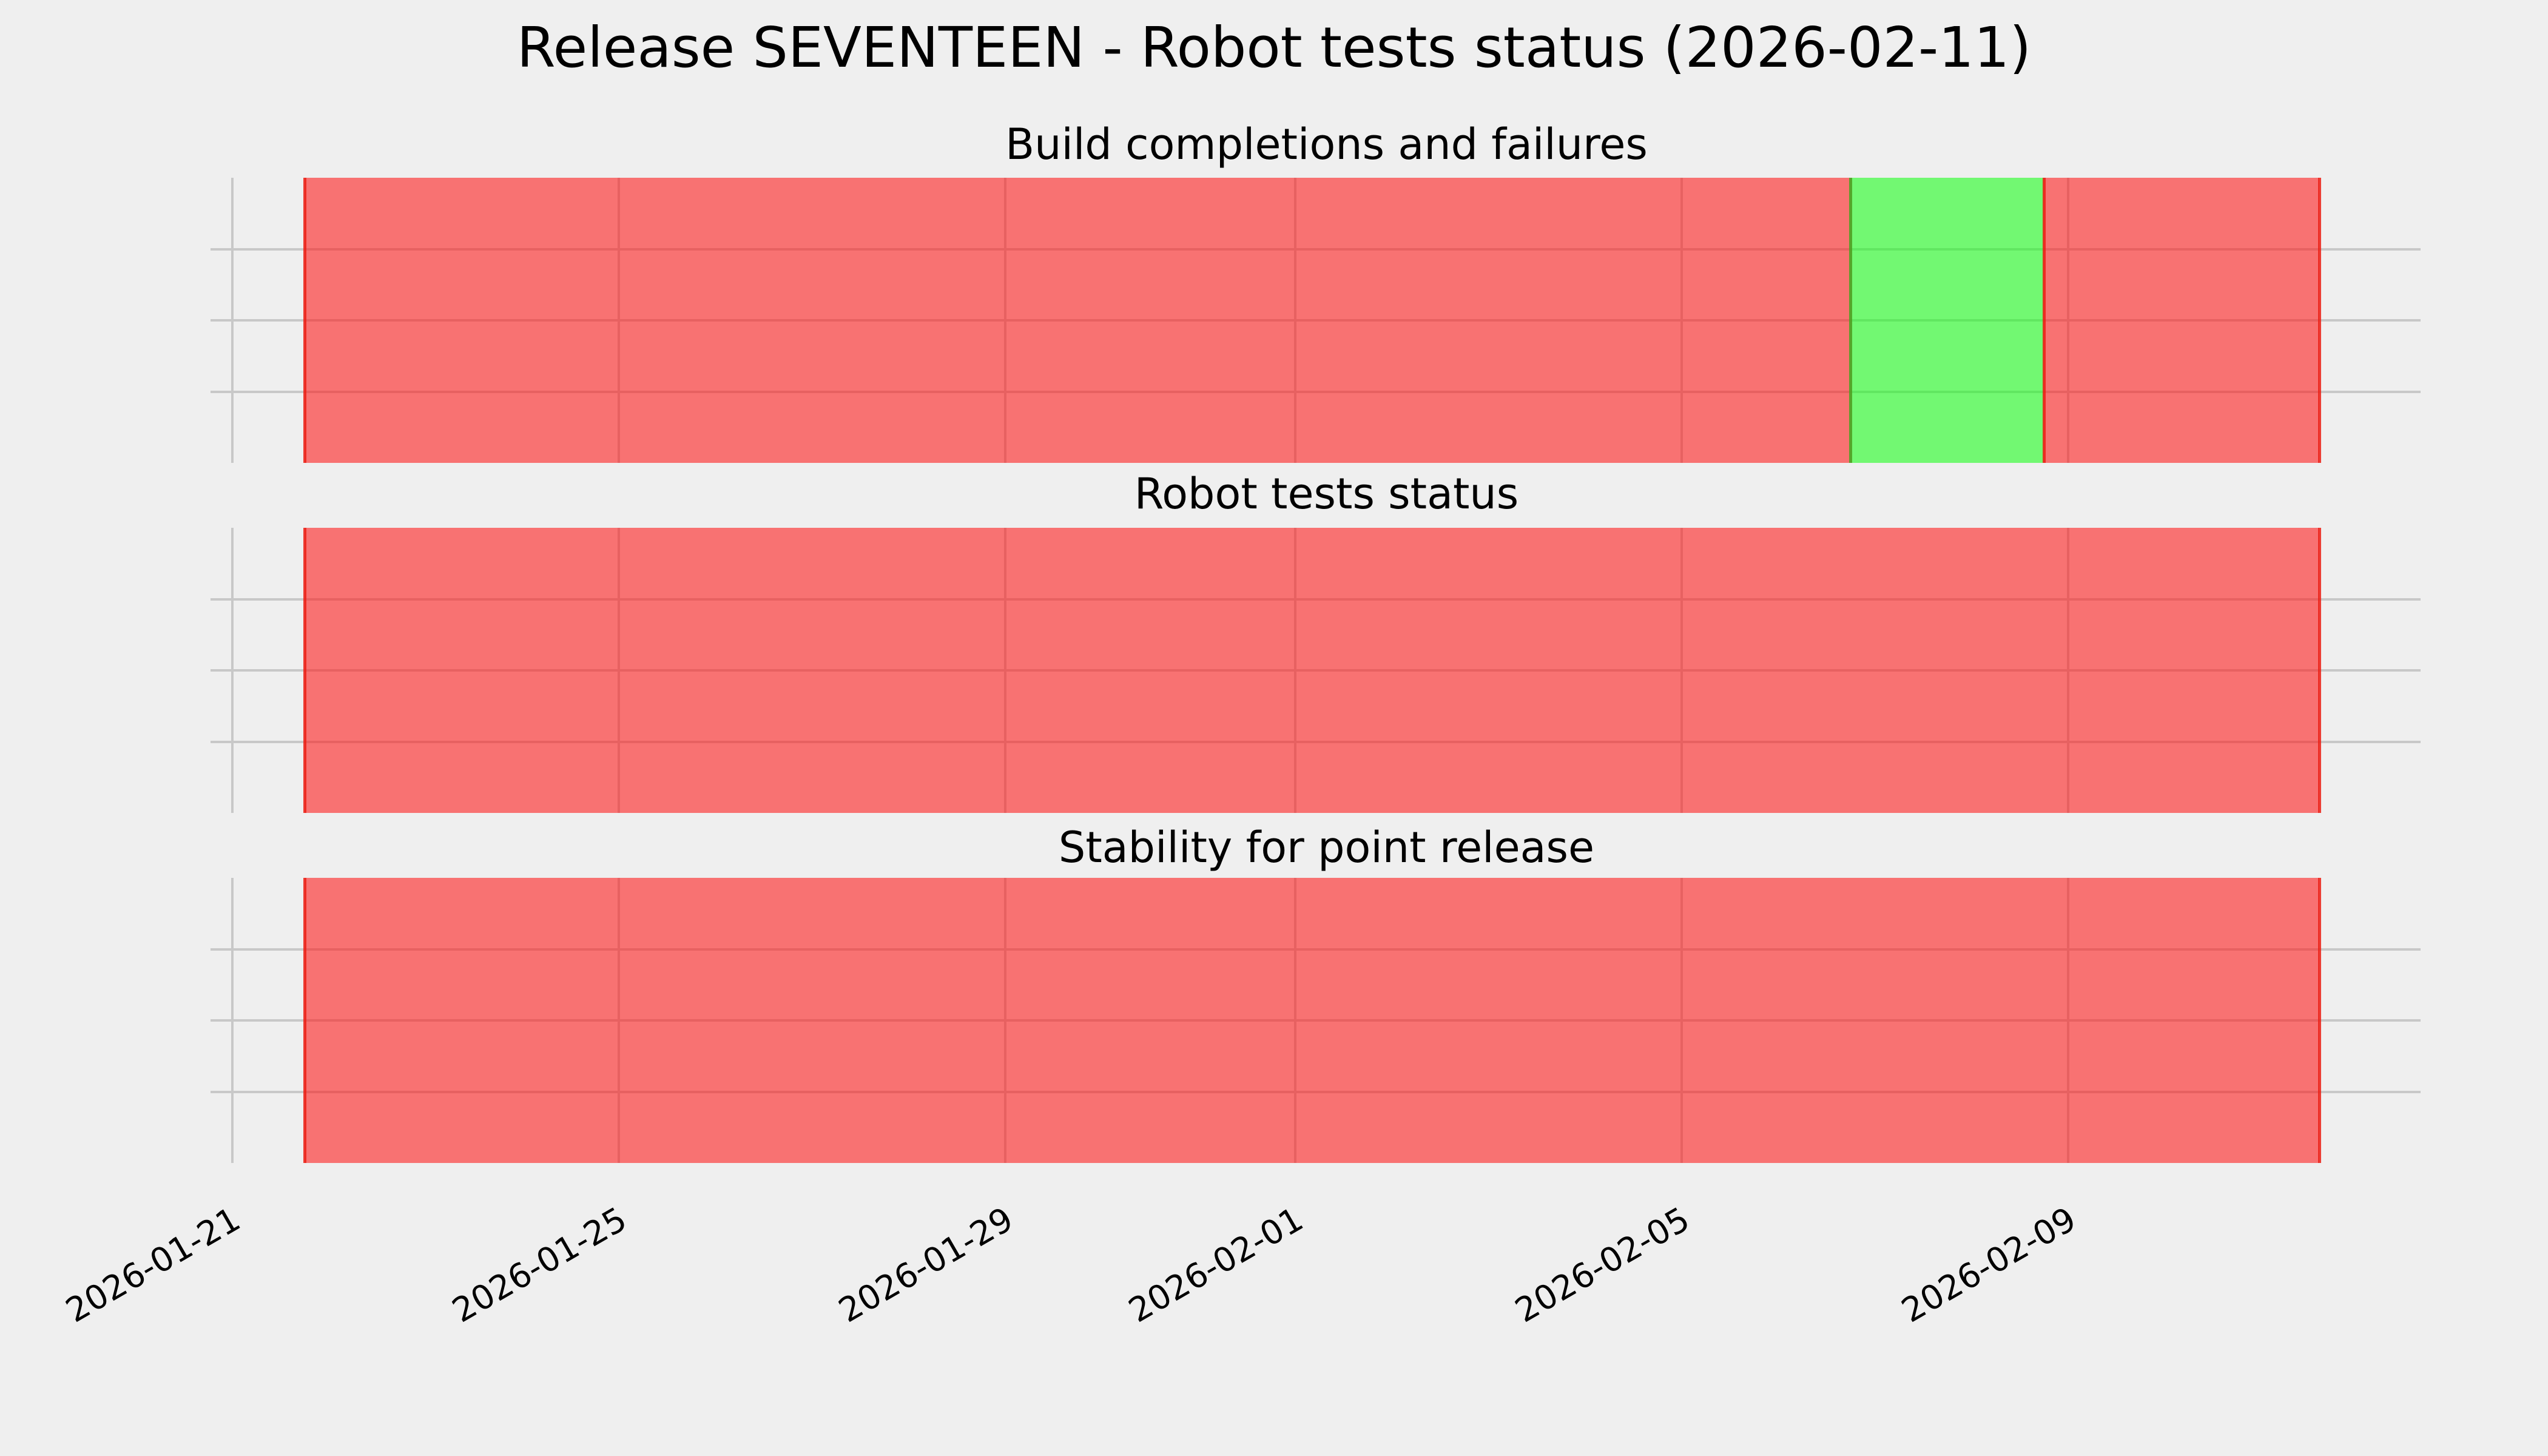 This screenshot has width=2548, height=1456. I want to click on subplot-title-stability: Stability for point release, so click(1326, 847).